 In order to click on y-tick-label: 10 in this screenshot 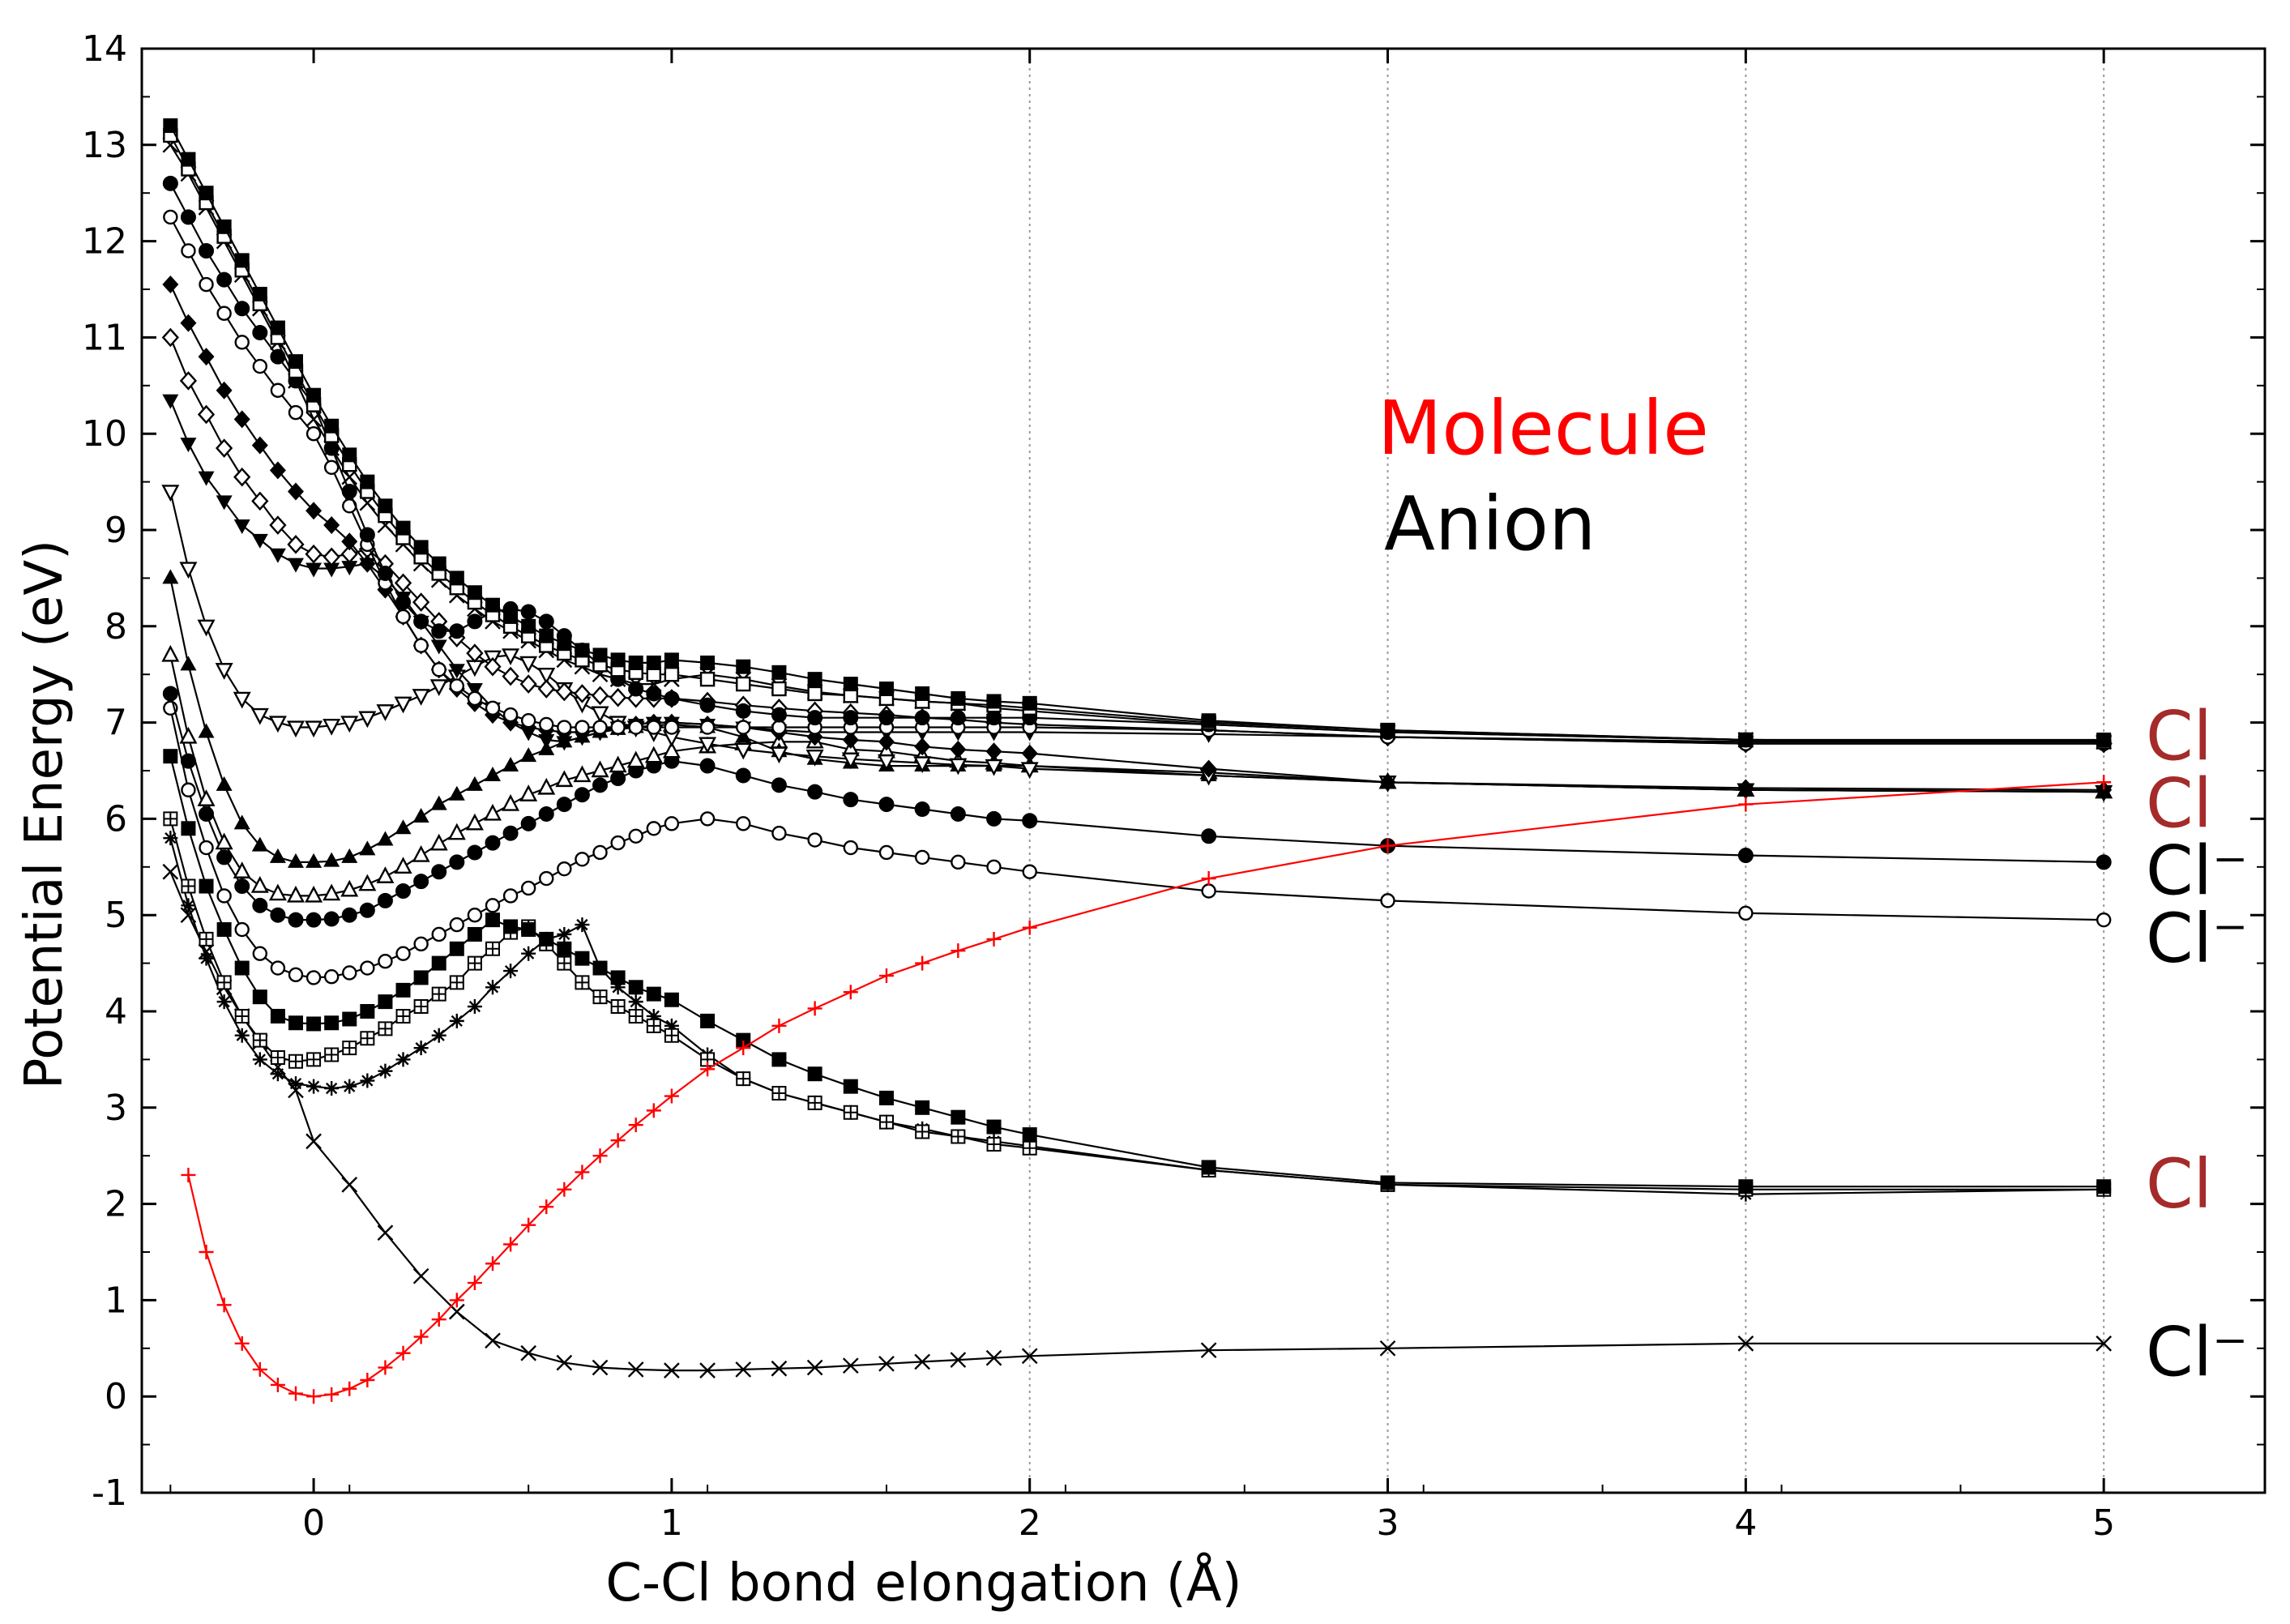, I will do `click(104, 434)`.